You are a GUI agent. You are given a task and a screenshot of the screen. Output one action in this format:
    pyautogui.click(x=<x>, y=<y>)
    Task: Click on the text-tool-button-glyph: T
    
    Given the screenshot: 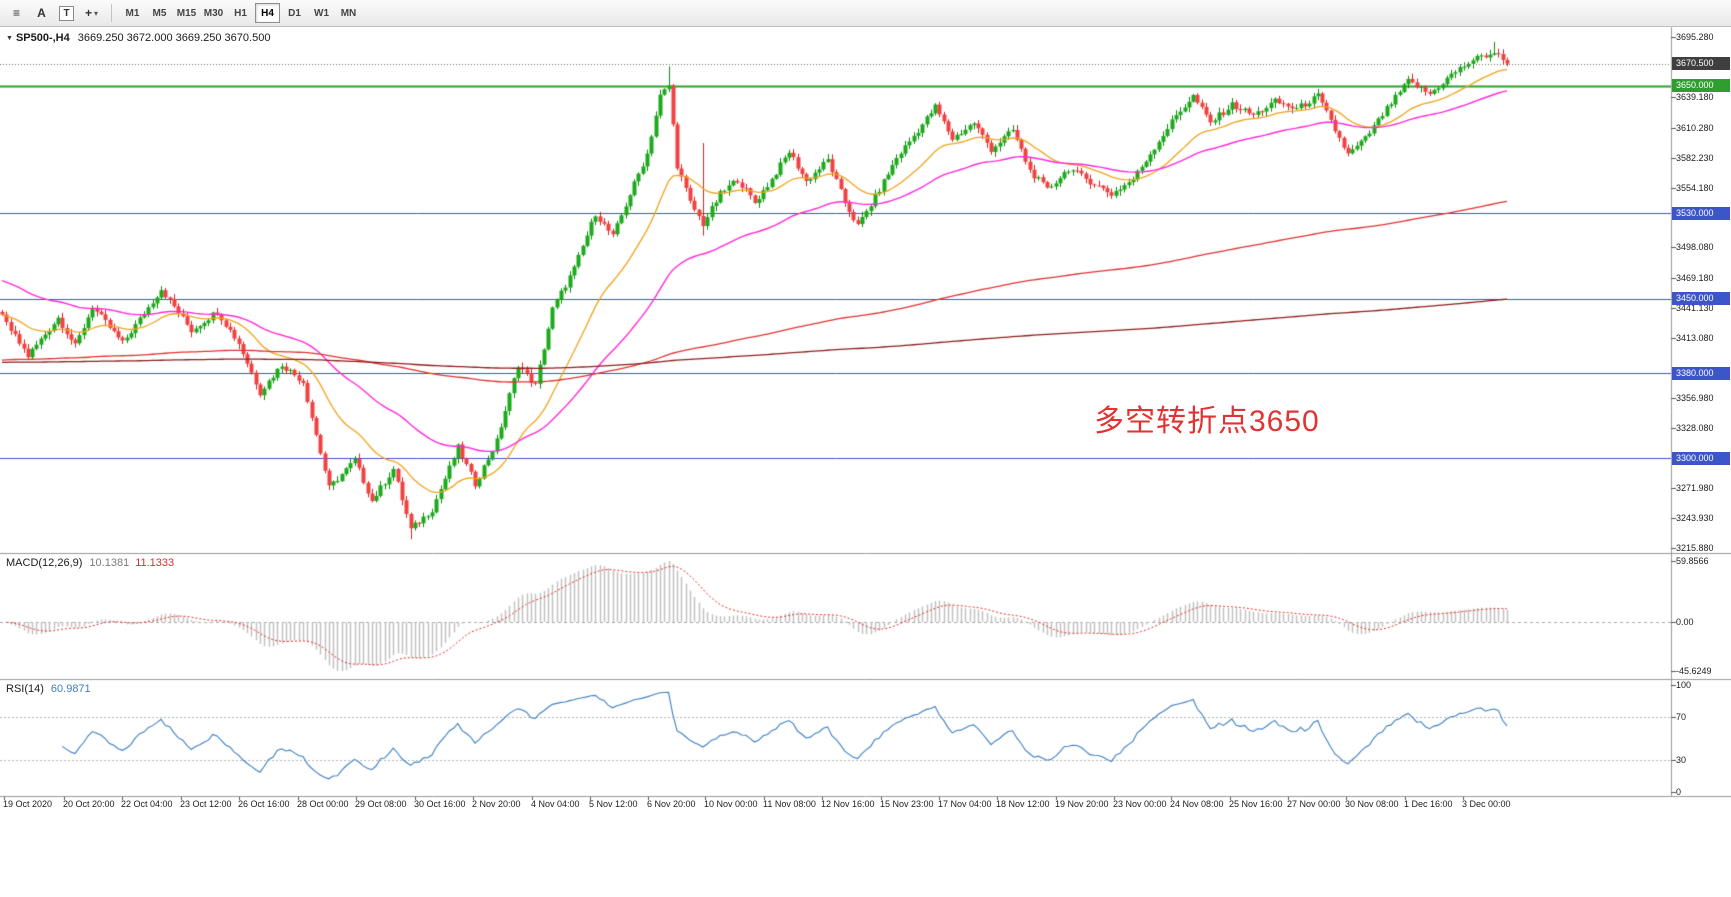 What is the action you would take?
    pyautogui.click(x=66, y=13)
    